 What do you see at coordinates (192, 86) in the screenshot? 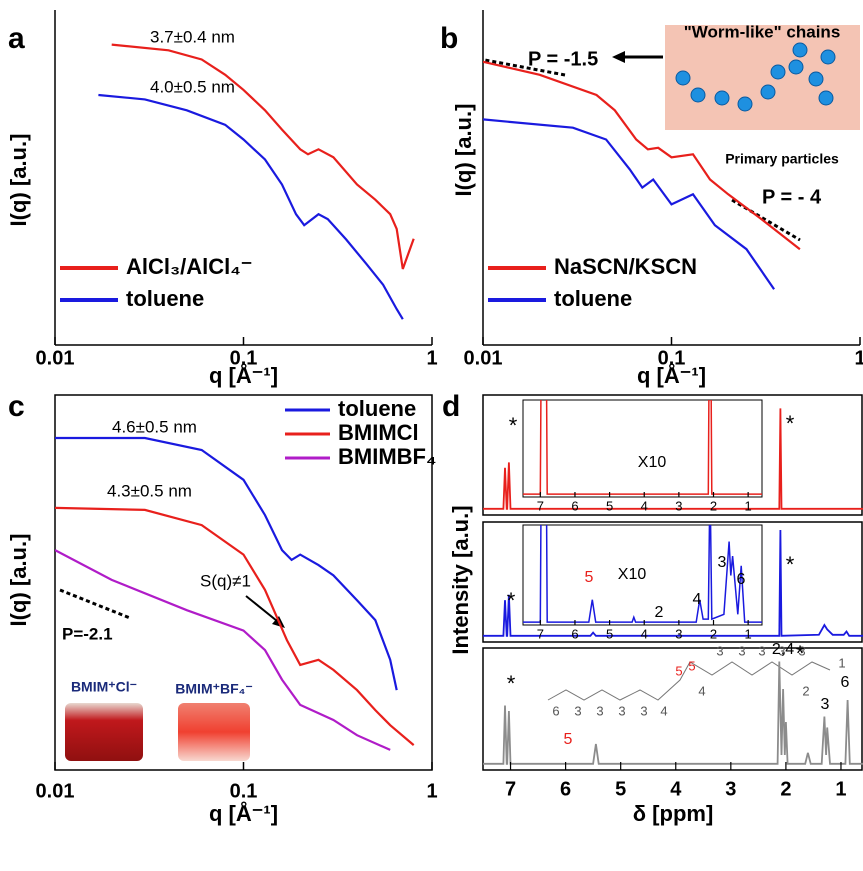
I see `annotation: 4.0±0.5 nm` at bounding box center [192, 86].